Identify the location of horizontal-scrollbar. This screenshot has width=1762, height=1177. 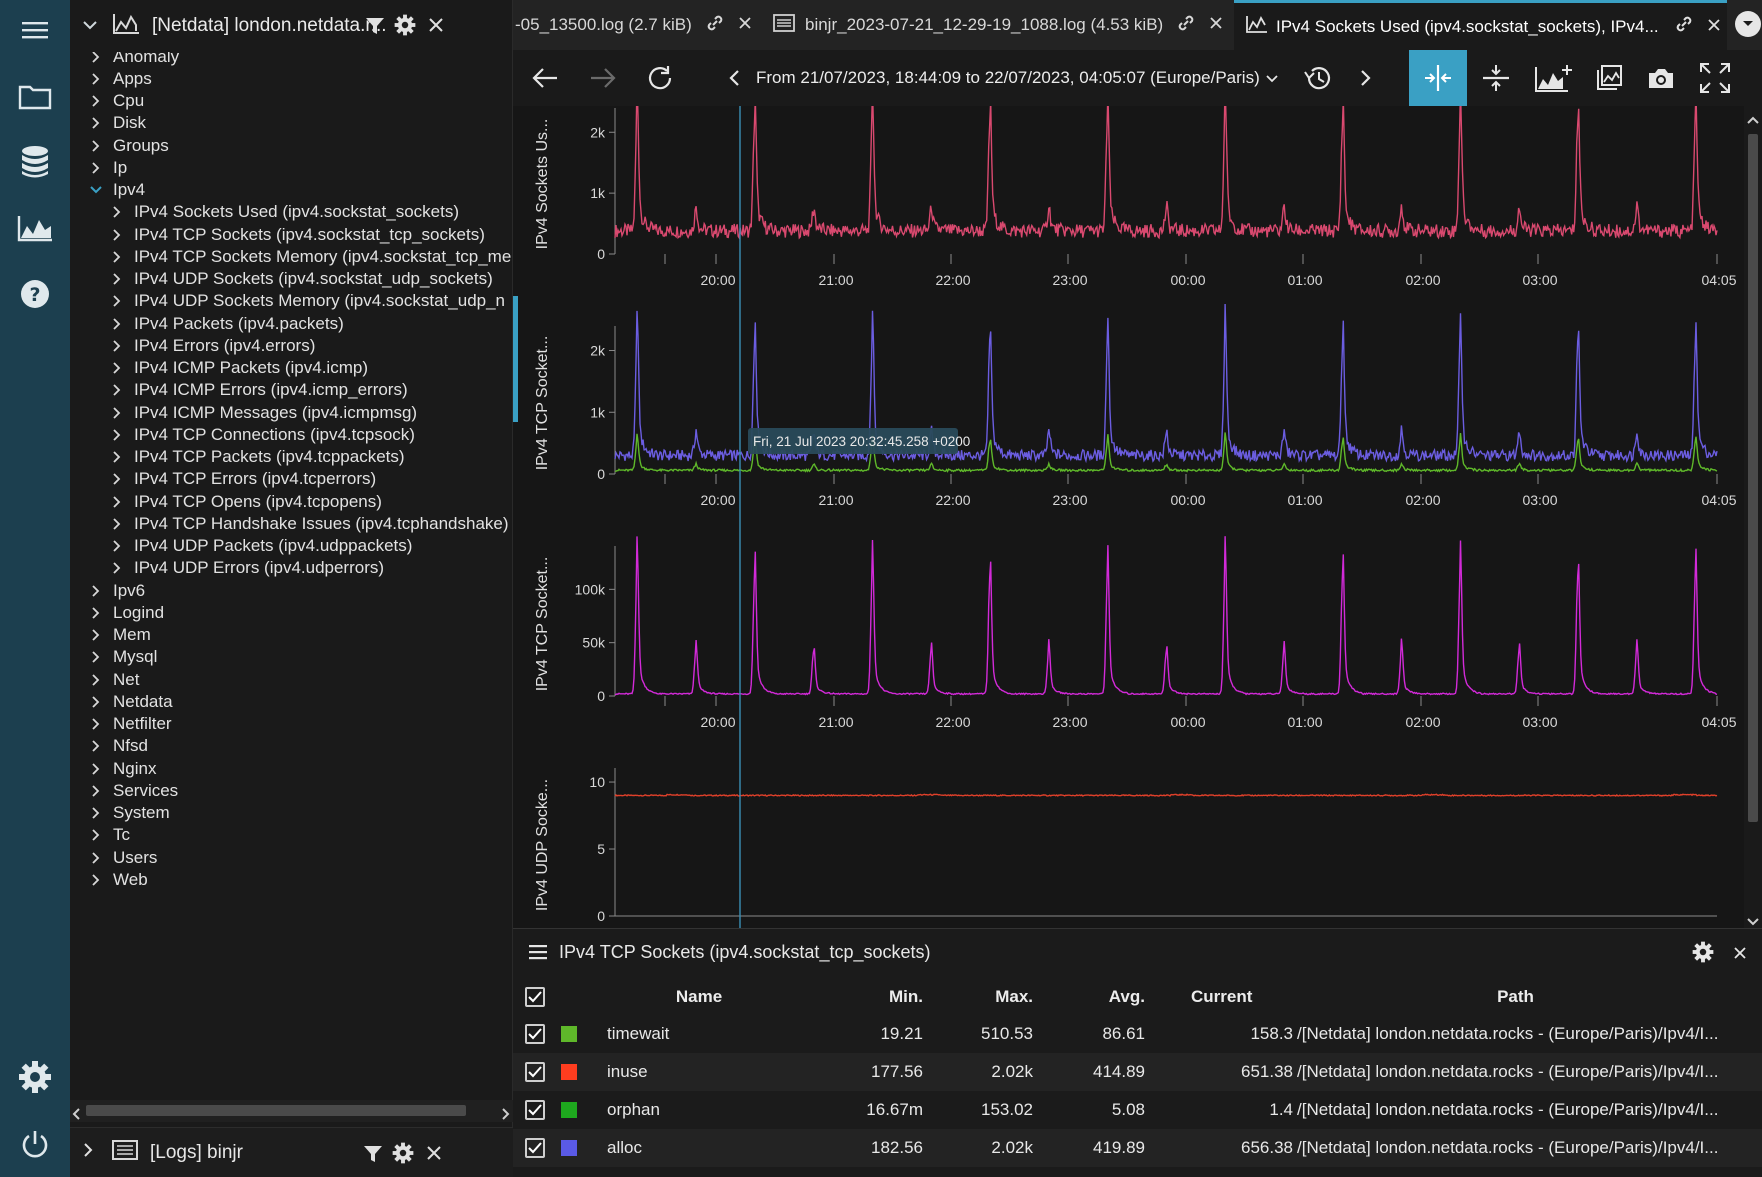
(291, 1111).